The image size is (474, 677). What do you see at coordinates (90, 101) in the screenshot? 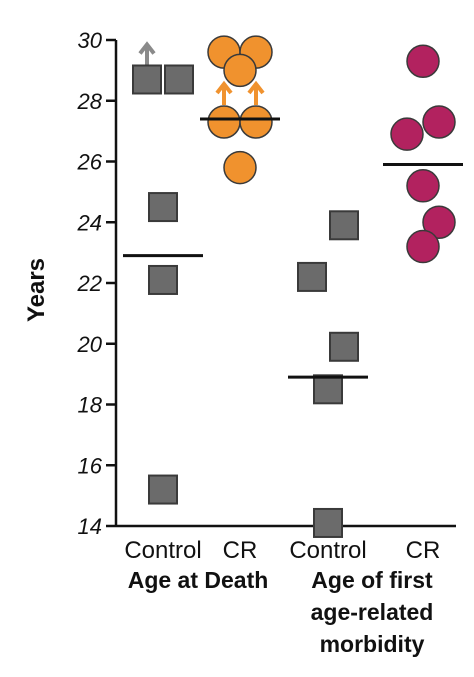
I see `y-tick-label: 28` at bounding box center [90, 101].